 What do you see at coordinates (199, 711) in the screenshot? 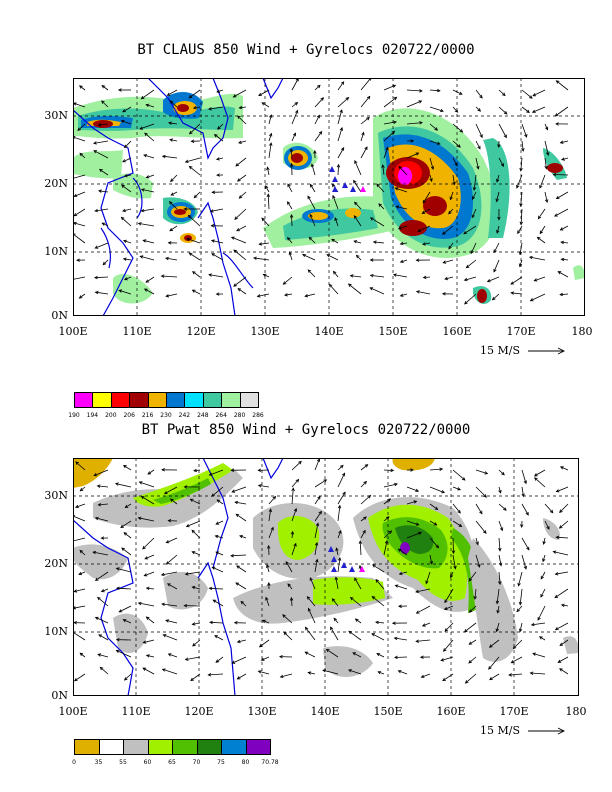
I see `panel2-x-tick: 120E` at bounding box center [199, 711].